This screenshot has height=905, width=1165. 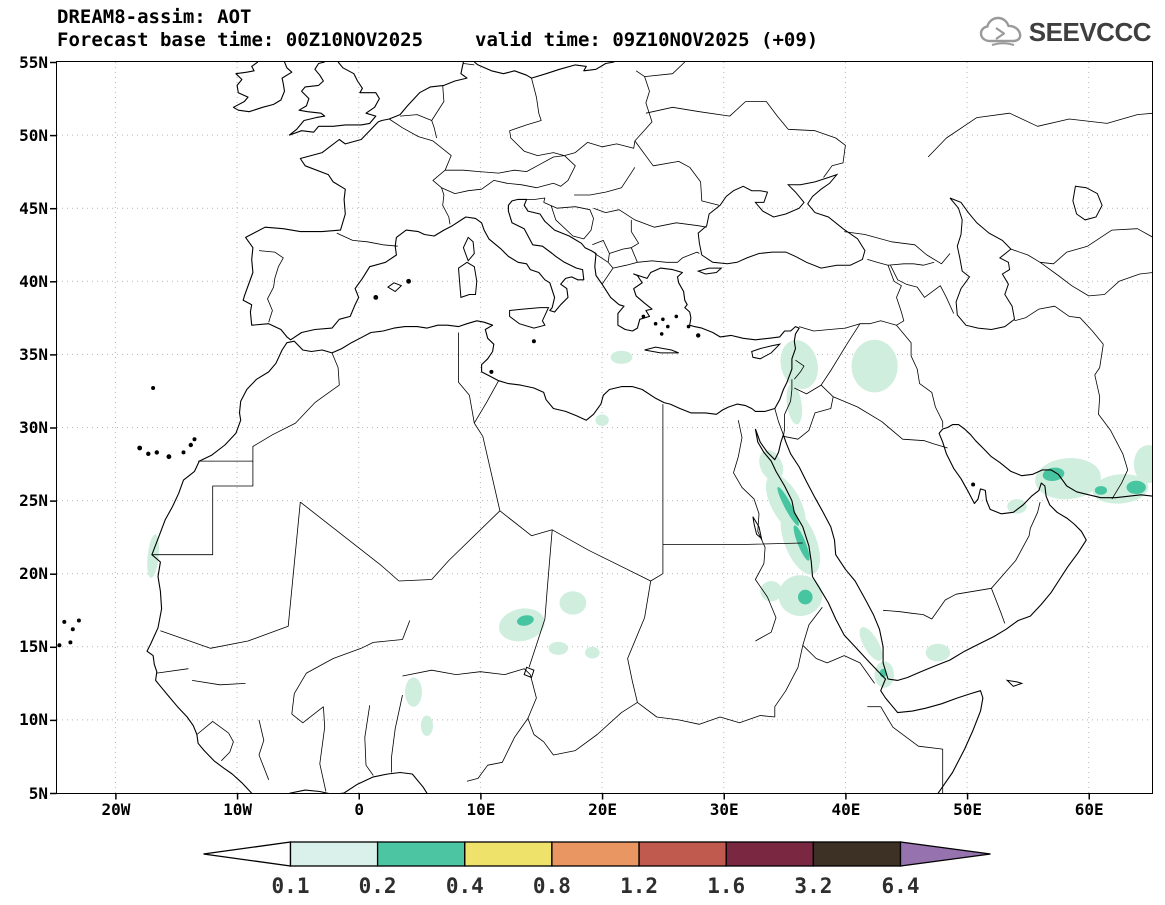 What do you see at coordinates (378, 886) in the screenshot?
I see `colorbar-tick-label: 0.2` at bounding box center [378, 886].